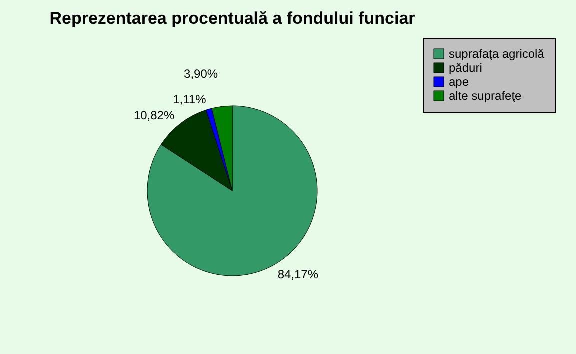 The height and width of the screenshot is (354, 576). What do you see at coordinates (459, 82) in the screenshot?
I see `legend-label: ape` at bounding box center [459, 82].